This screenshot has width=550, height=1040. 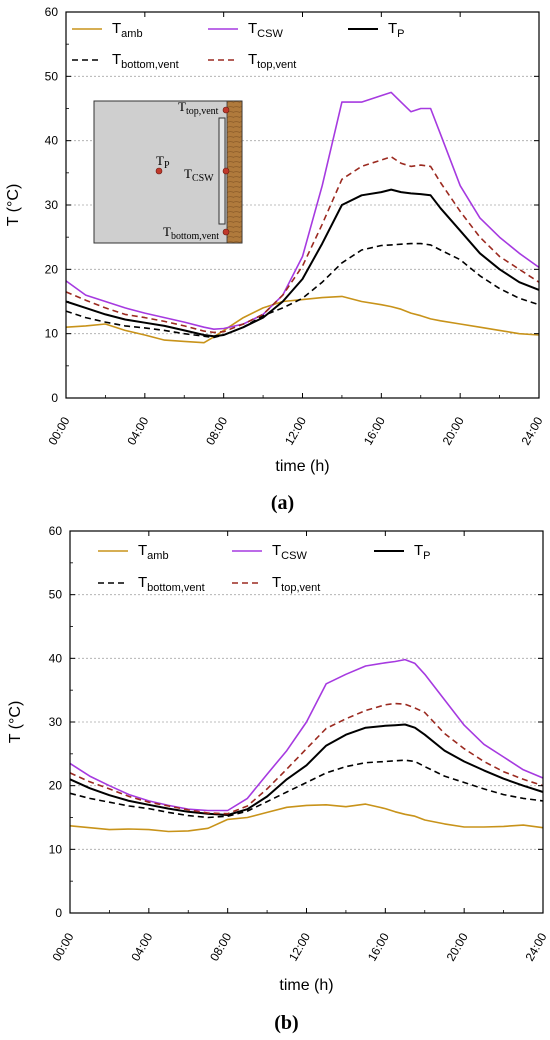 What do you see at coordinates (286, 1023) in the screenshot?
I see `panel-label: (b)` at bounding box center [286, 1023].